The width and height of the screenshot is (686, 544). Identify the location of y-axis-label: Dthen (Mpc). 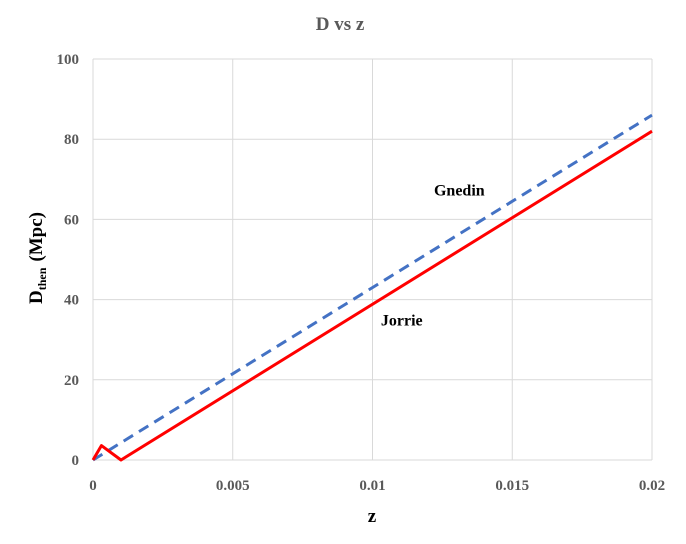
(37, 258).